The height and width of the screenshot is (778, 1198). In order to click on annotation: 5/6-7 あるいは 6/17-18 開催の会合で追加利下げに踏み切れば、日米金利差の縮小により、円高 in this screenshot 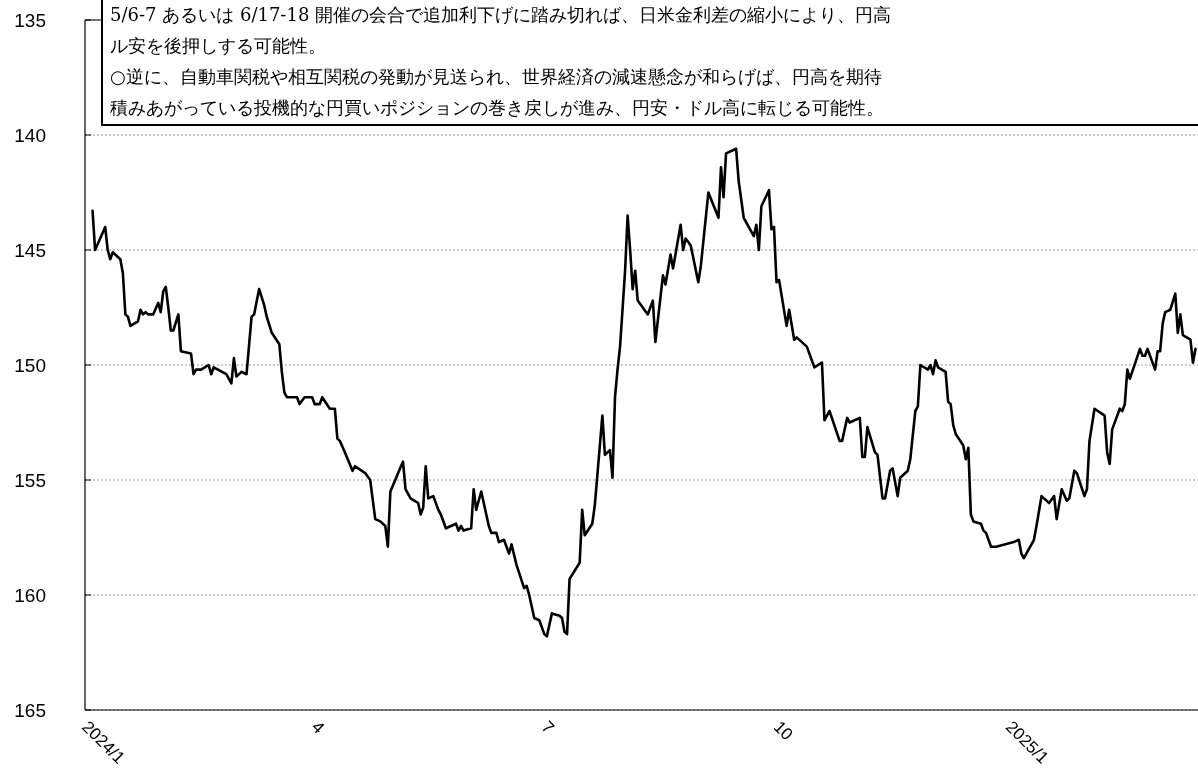, I will do `click(501, 14)`.